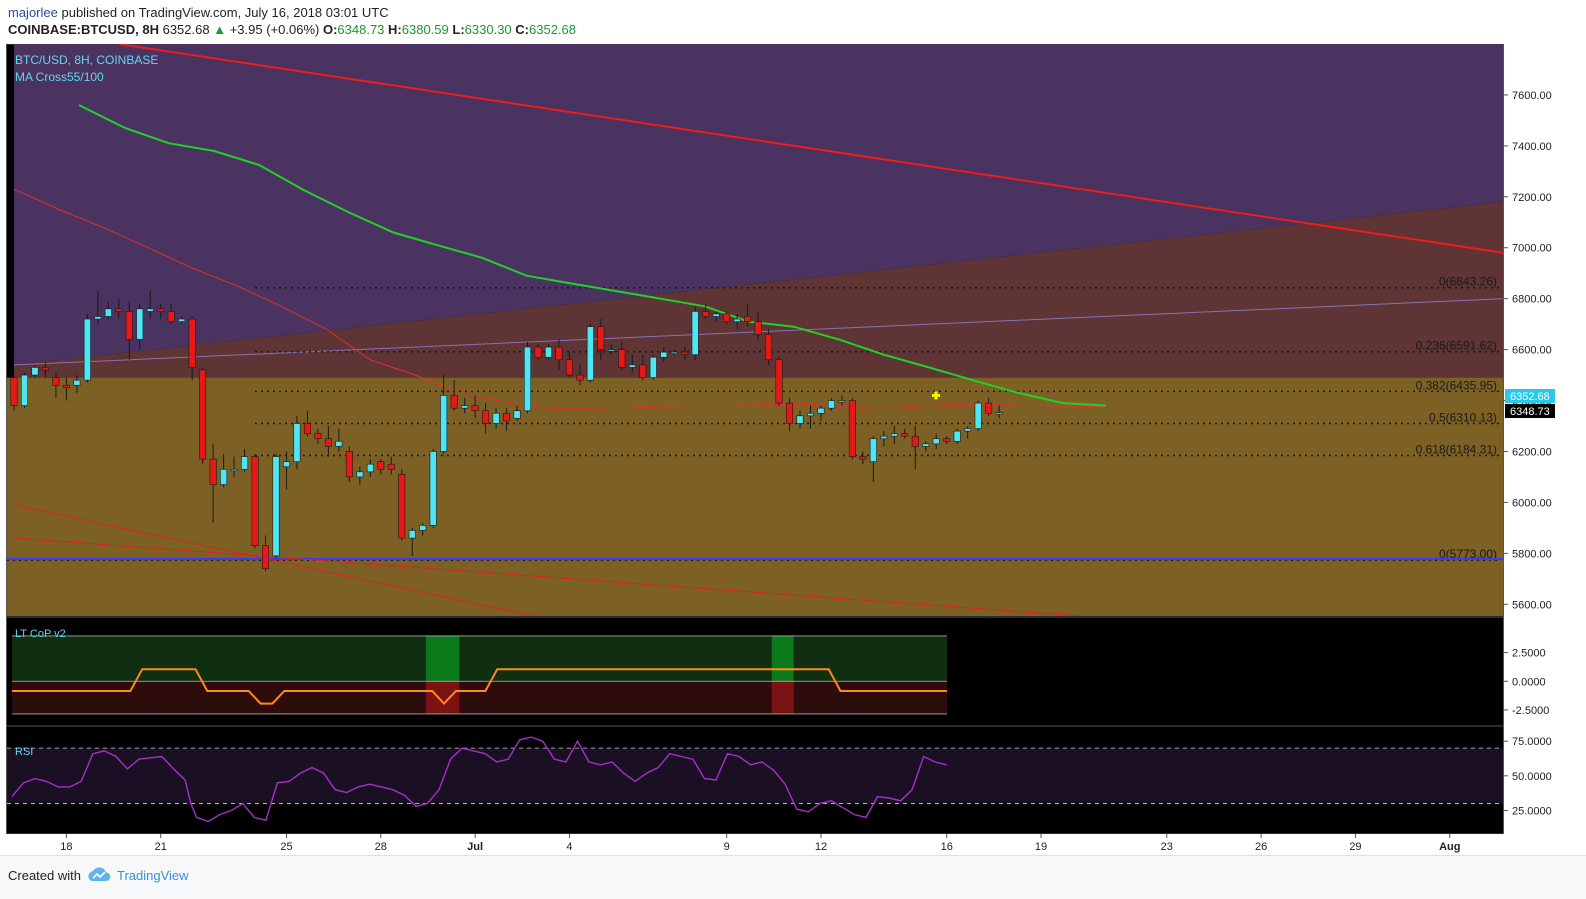 The image size is (1586, 899). I want to click on high-label: H:, so click(395, 29).